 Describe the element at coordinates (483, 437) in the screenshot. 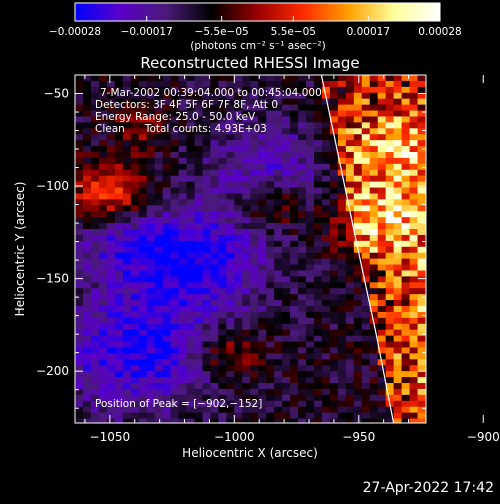

I see `x-tick-label: −900` at that location.